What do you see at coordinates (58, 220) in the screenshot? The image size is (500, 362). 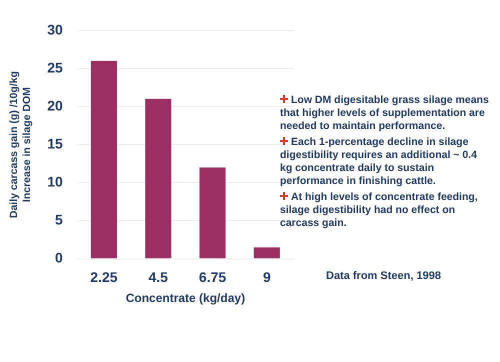 I see `y-tick-label: 5` at bounding box center [58, 220].